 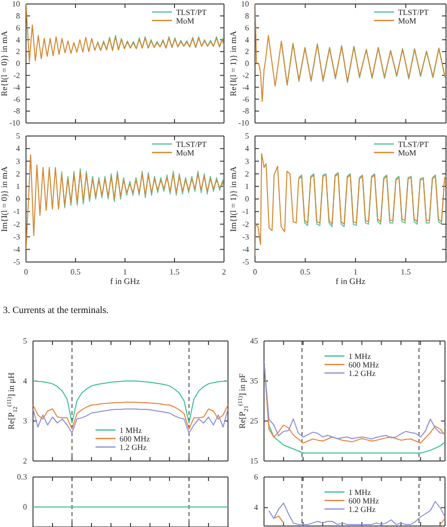 What do you see at coordinates (254, 381) in the screenshot?
I see `y-tick-label: 35` at bounding box center [254, 381].